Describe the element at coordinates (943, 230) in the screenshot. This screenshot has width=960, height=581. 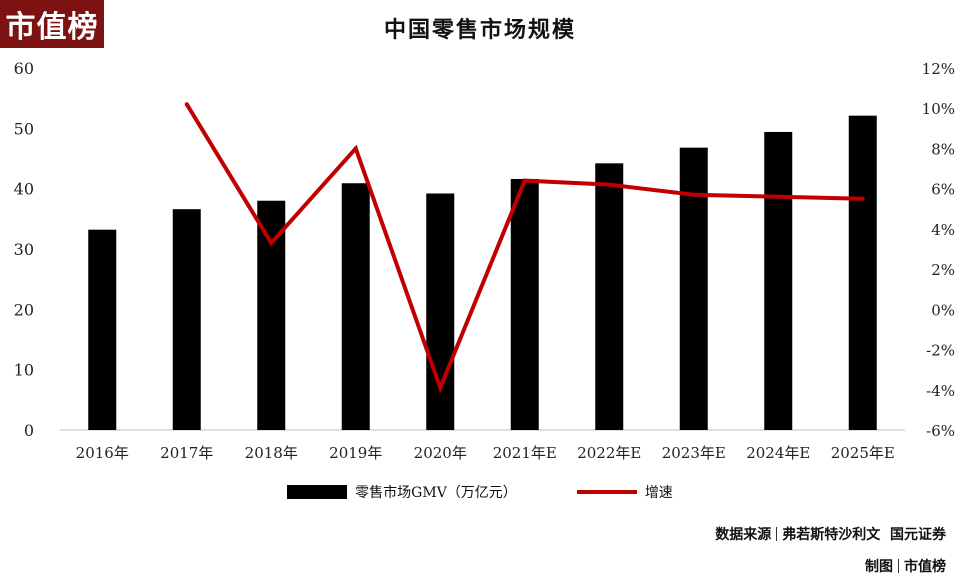
I see `y-right-tick-label: 4%` at that location.